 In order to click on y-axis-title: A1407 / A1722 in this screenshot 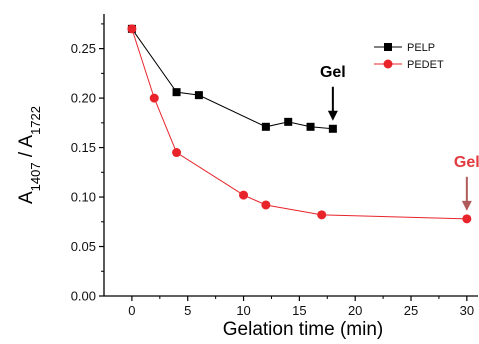, I will do `click(29, 155)`.